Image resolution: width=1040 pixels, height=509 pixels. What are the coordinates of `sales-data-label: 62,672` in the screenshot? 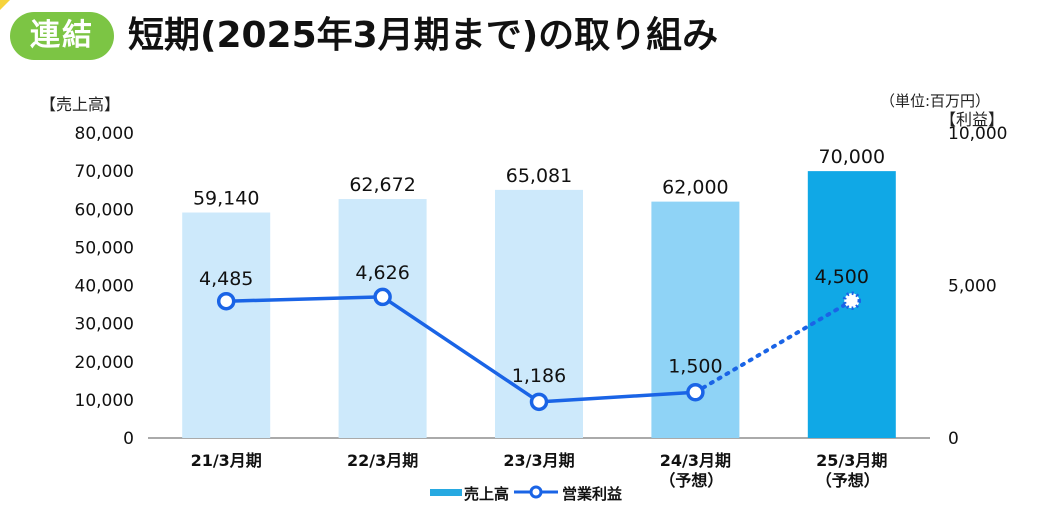 It's located at (382, 185).